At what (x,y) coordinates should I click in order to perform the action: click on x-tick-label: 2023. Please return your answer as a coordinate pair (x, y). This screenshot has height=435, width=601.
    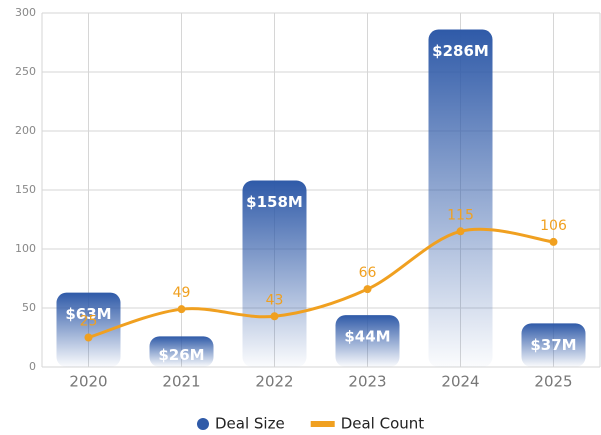
    Looking at the image, I should click on (367, 382).